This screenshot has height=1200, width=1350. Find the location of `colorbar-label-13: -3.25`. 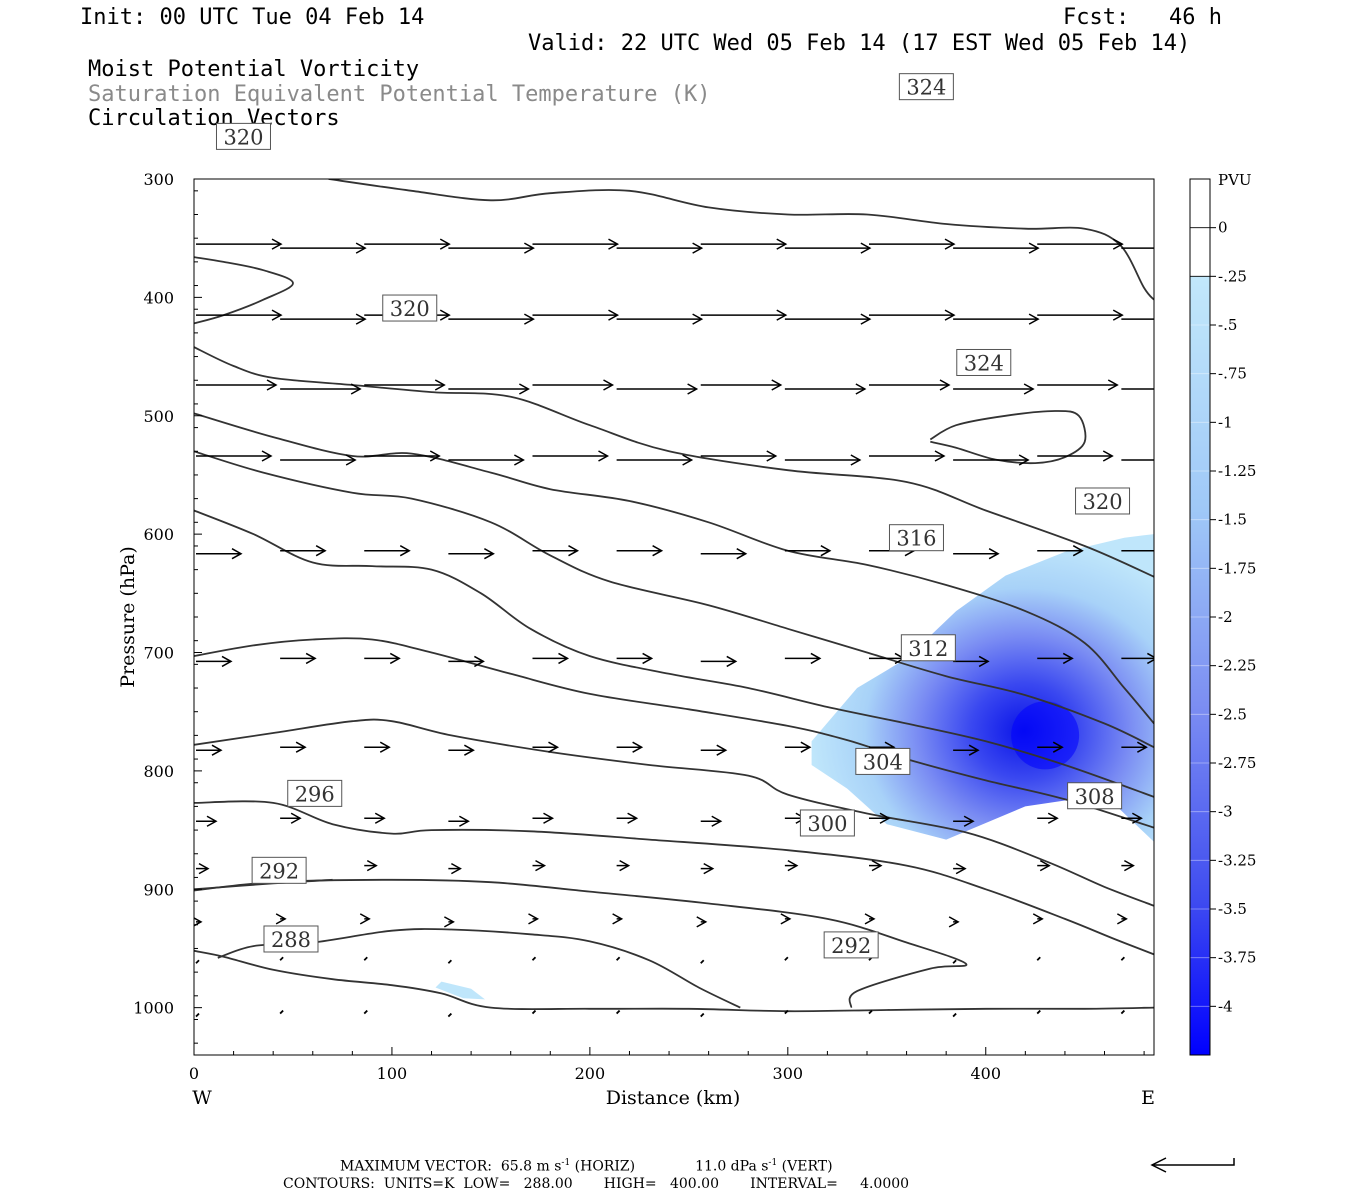

colorbar-label-13: -3.25 is located at coordinates (1237, 860).